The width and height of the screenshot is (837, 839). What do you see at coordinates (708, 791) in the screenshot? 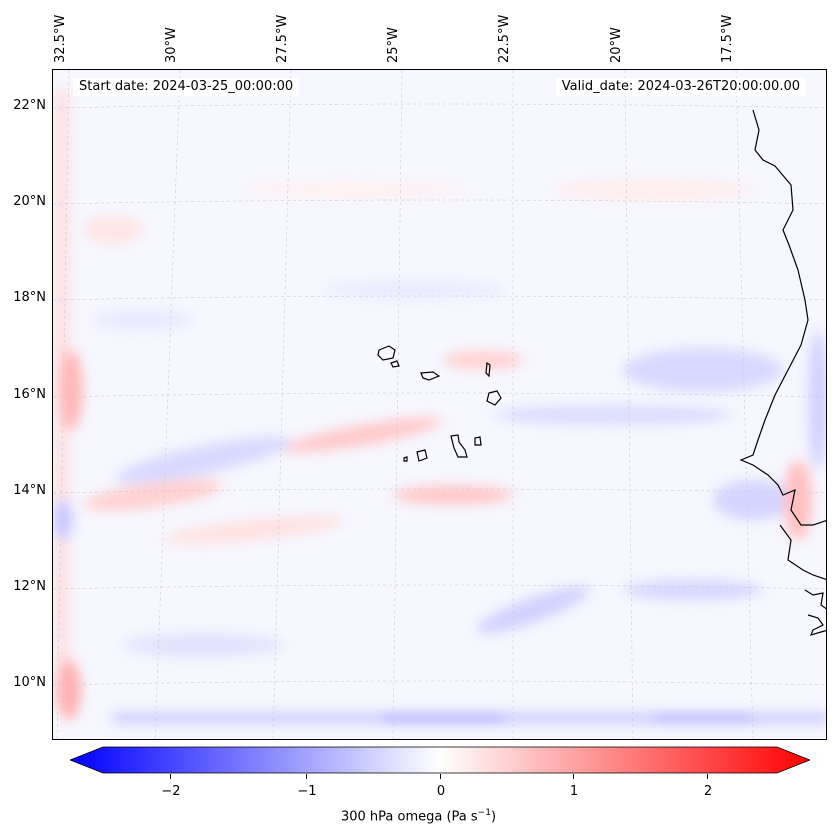
I see `colorbar-tick-label: 2` at bounding box center [708, 791].